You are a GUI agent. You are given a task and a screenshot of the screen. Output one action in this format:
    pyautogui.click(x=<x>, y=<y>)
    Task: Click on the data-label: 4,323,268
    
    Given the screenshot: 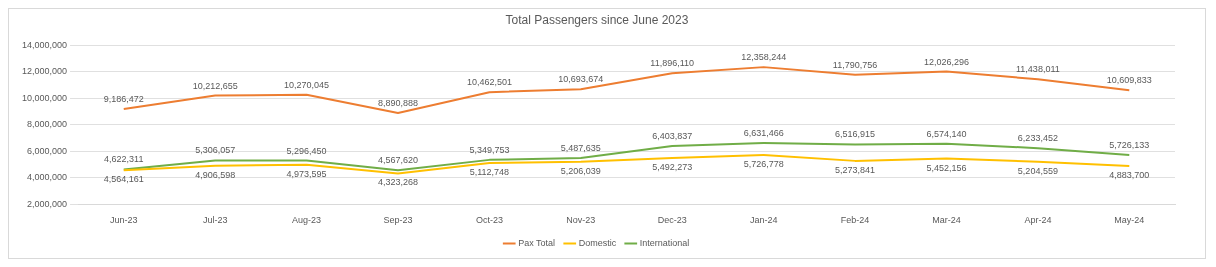 What is the action you would take?
    pyautogui.click(x=398, y=182)
    